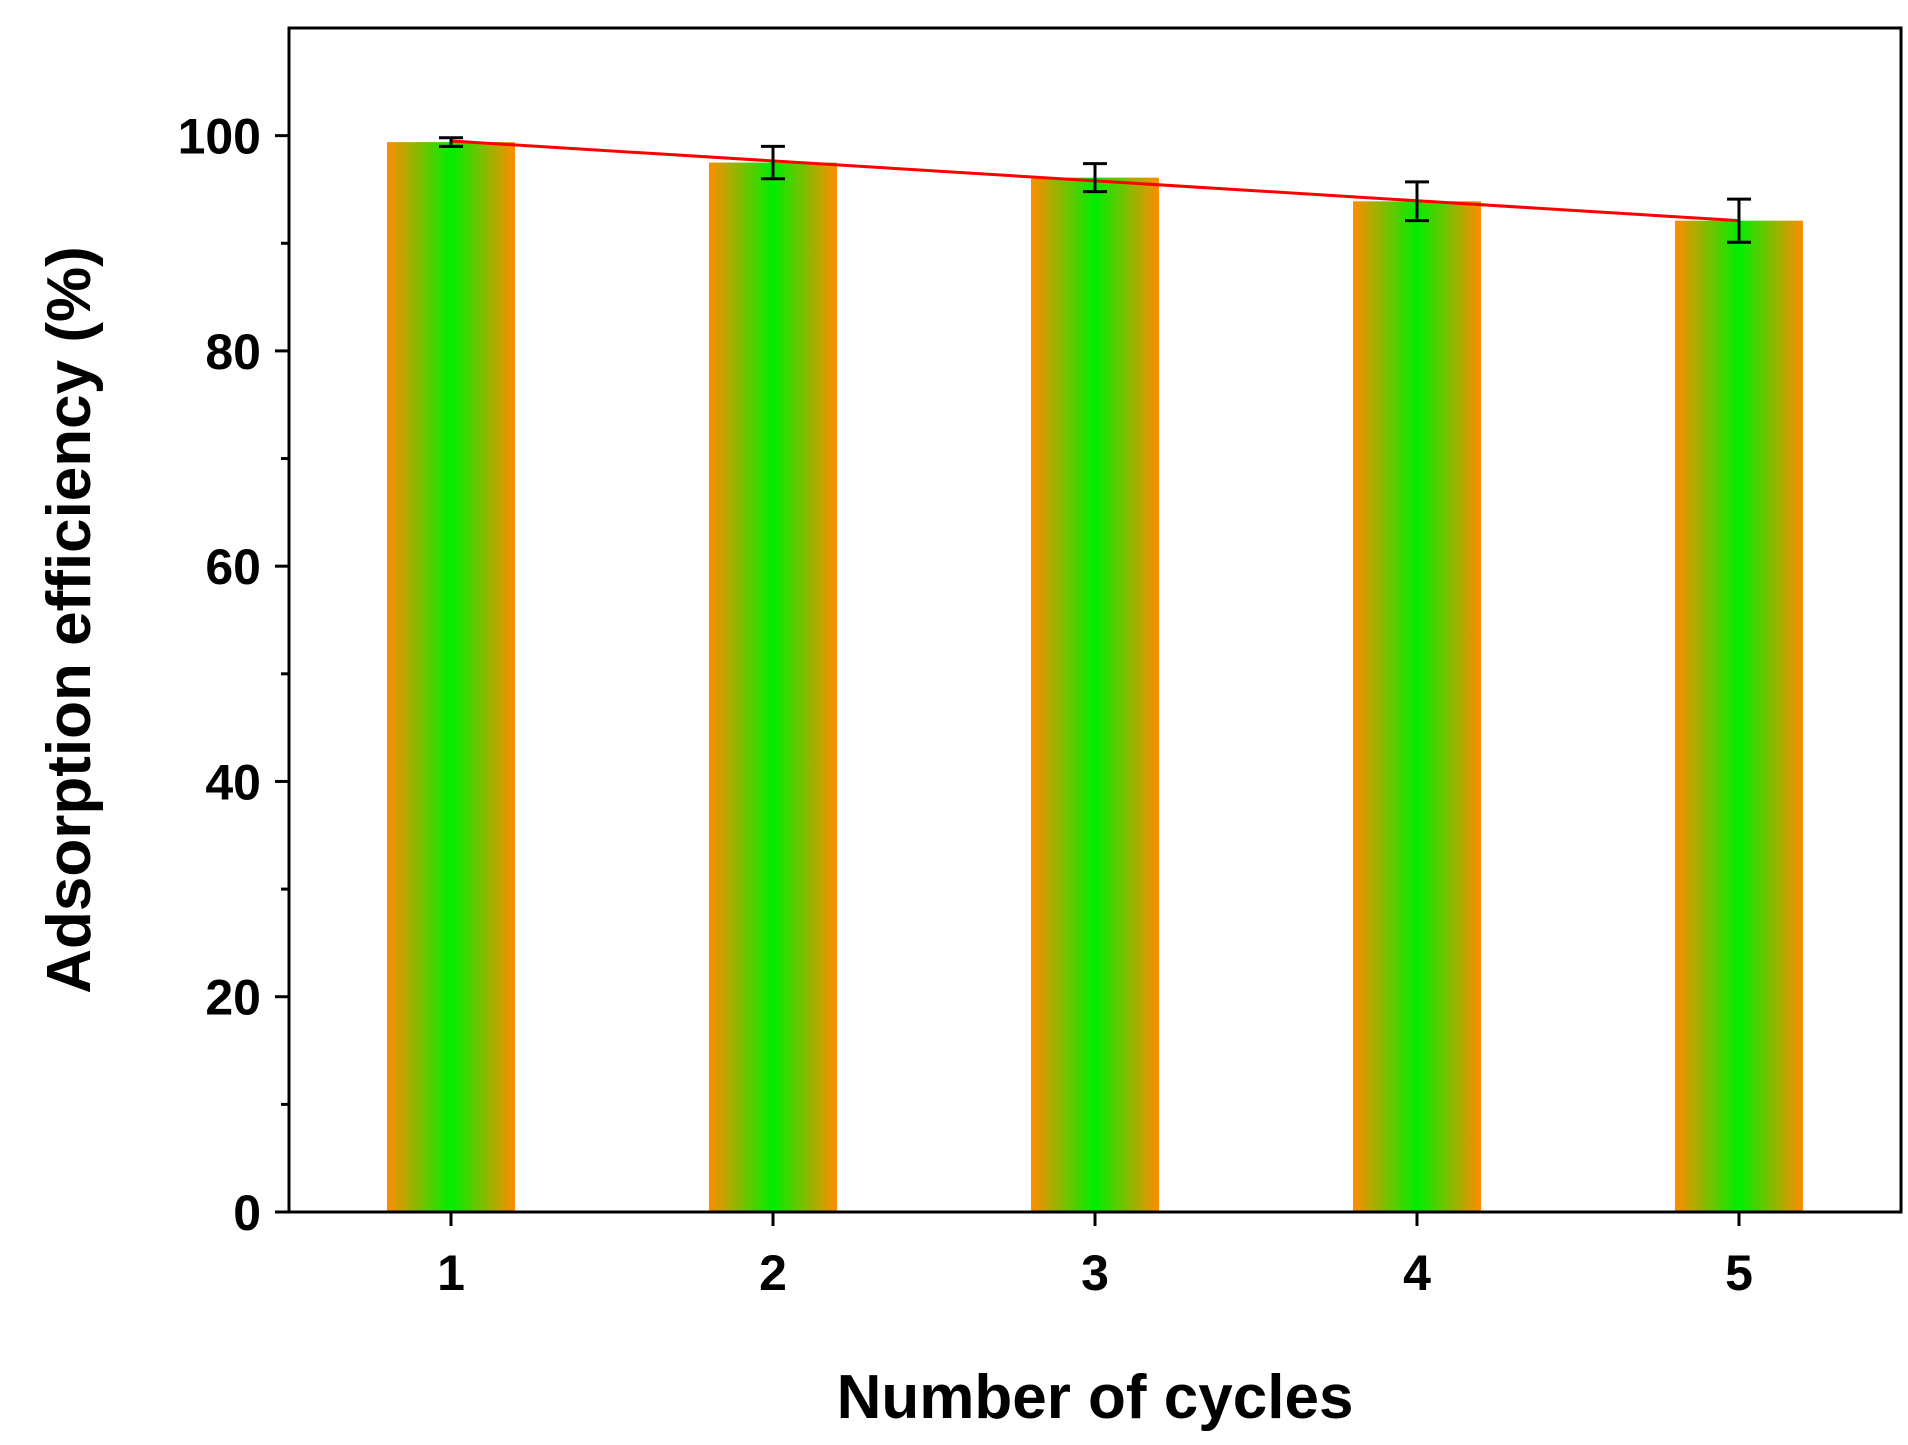  What do you see at coordinates (233, 998) in the screenshot?
I see `y-tick-label-20: 20` at bounding box center [233, 998].